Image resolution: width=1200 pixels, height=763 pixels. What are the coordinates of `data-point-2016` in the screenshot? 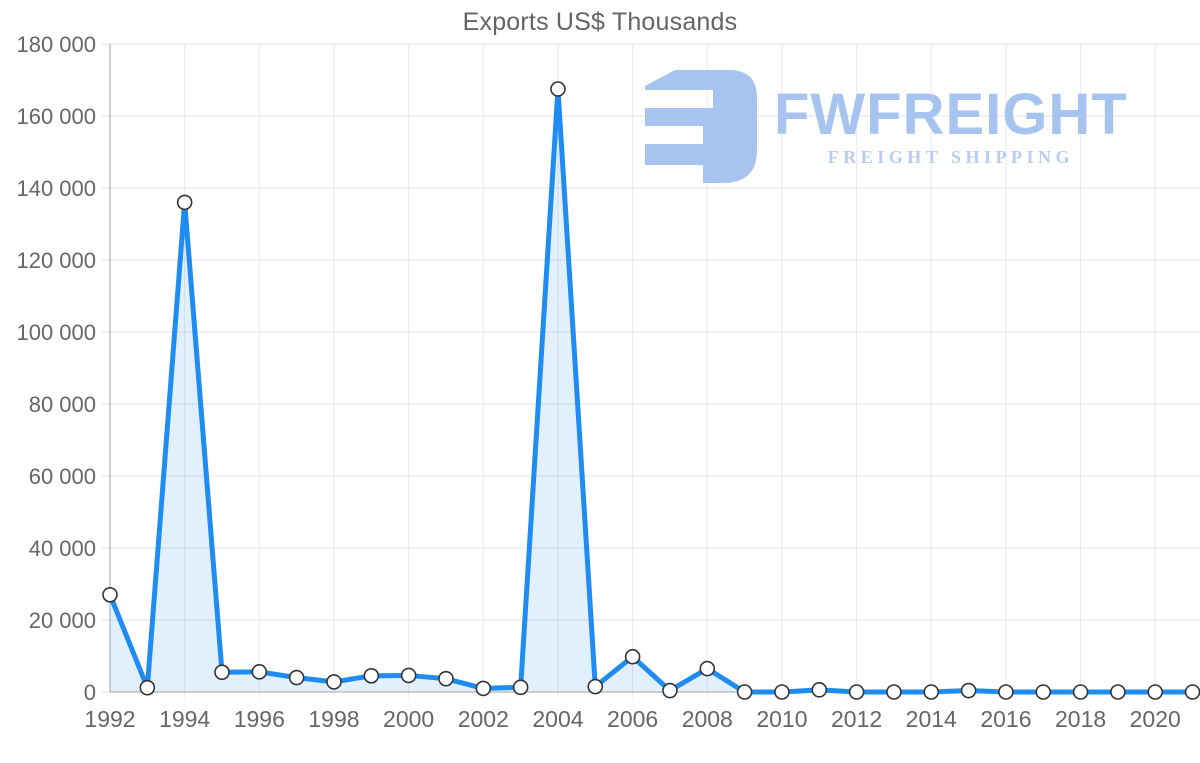 It's located at (1006, 692).